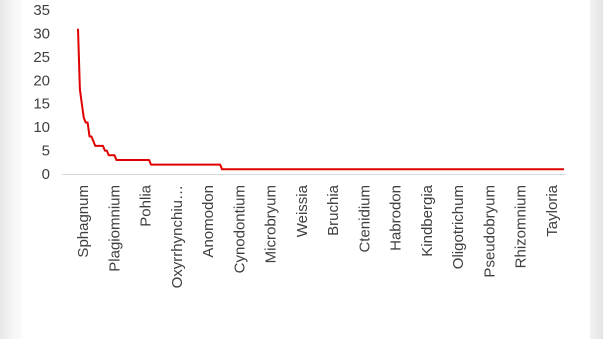 This screenshot has height=339, width=603. What do you see at coordinates (41, 92) in the screenshot?
I see `y-axis: 0 5 10 15 20 25 30 35` at bounding box center [41, 92].